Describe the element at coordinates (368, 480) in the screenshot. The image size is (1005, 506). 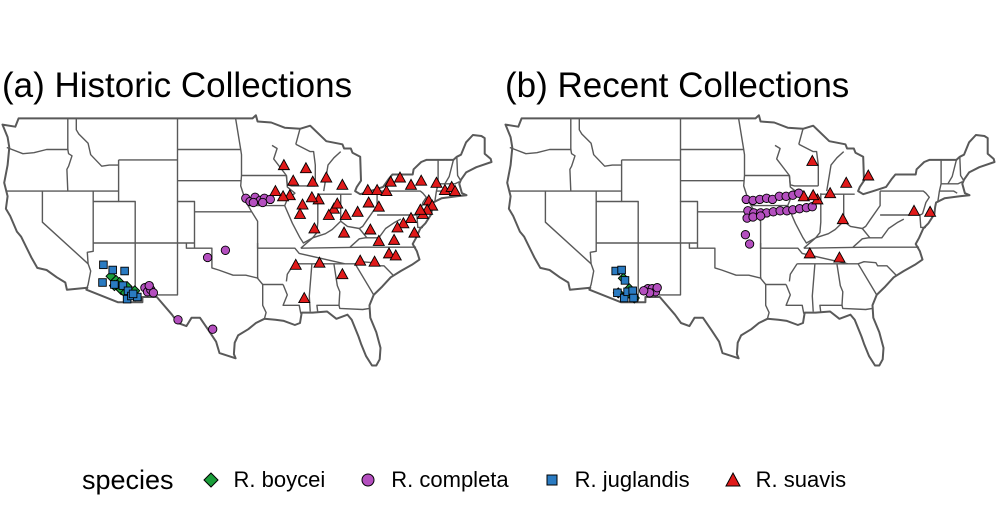
I see `circle-marker-icon` at that location.